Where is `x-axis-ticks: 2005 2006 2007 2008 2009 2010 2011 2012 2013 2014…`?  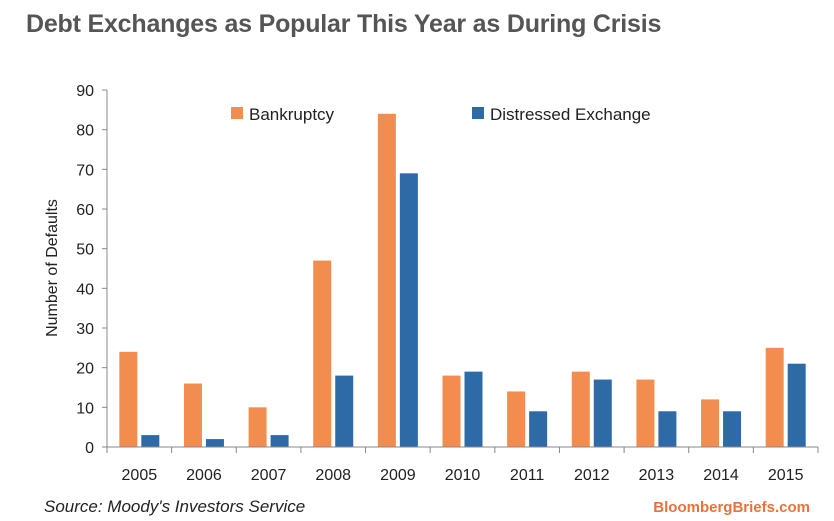 x-axis-ticks: 2005 2006 2007 2008 2009 2010 2011 2012 2013 2014… is located at coordinates (462, 465).